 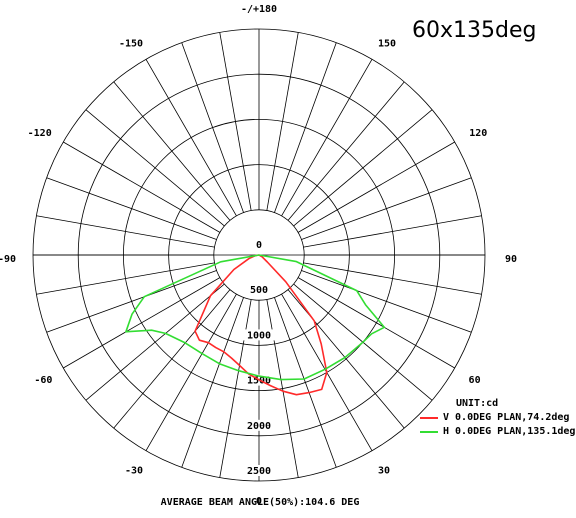 What do you see at coordinates (387, 44) in the screenshot?
I see `angle-tick-label: 150` at bounding box center [387, 44].